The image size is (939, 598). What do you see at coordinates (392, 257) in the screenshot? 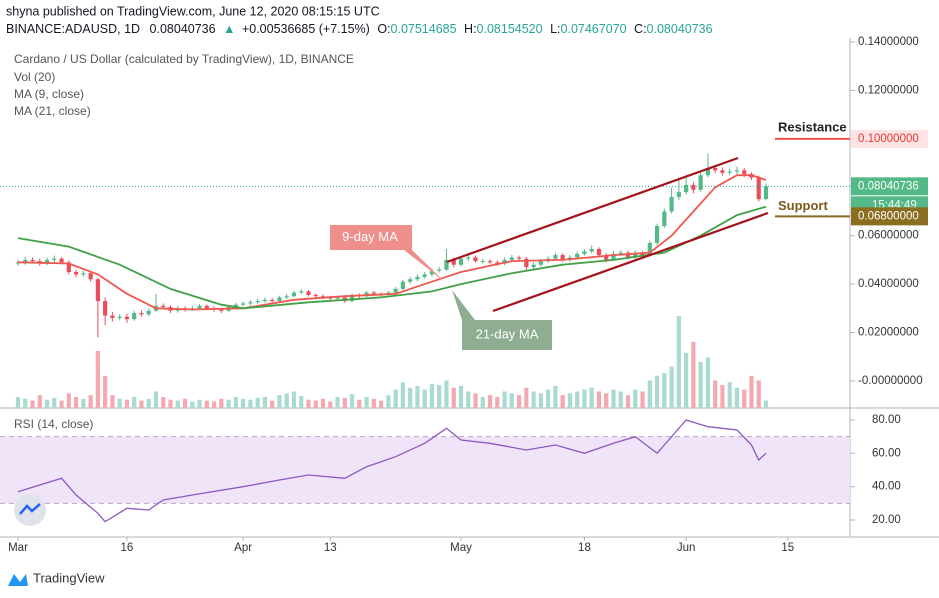
I see `moving-average` at bounding box center [392, 257].